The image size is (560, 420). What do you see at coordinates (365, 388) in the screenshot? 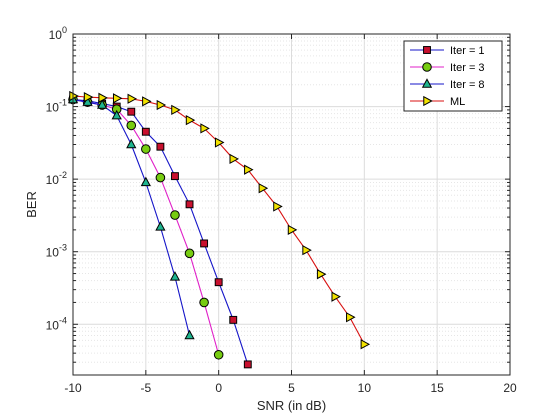
I see `x-tick-label: 10` at bounding box center [365, 388].